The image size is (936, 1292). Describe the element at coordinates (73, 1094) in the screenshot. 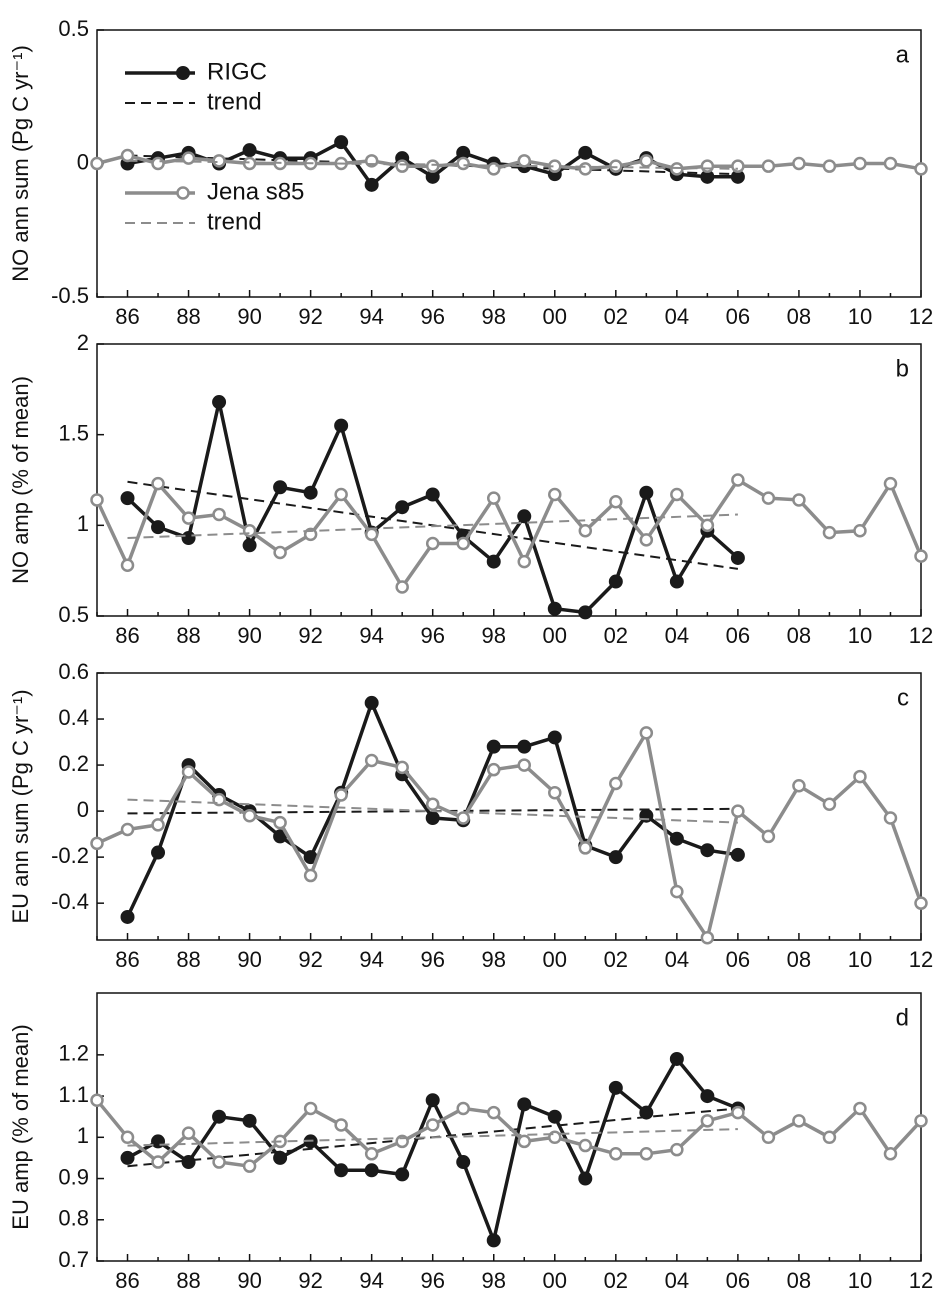

I see `y-tick-label: 1.1` at that location.